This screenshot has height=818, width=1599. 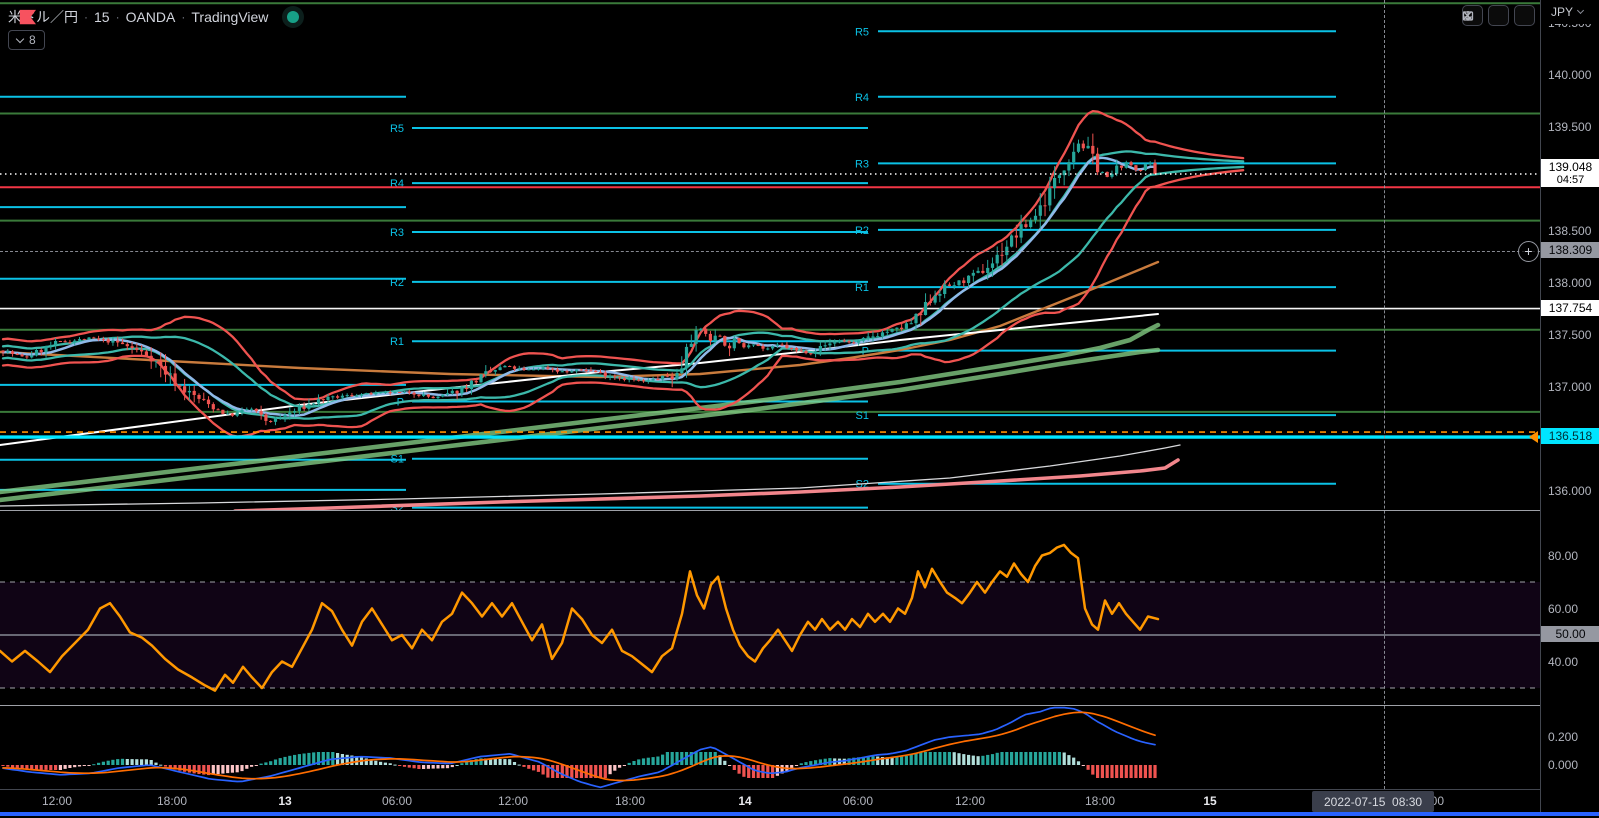 I want to click on flag-icon, so click(x=28, y=17).